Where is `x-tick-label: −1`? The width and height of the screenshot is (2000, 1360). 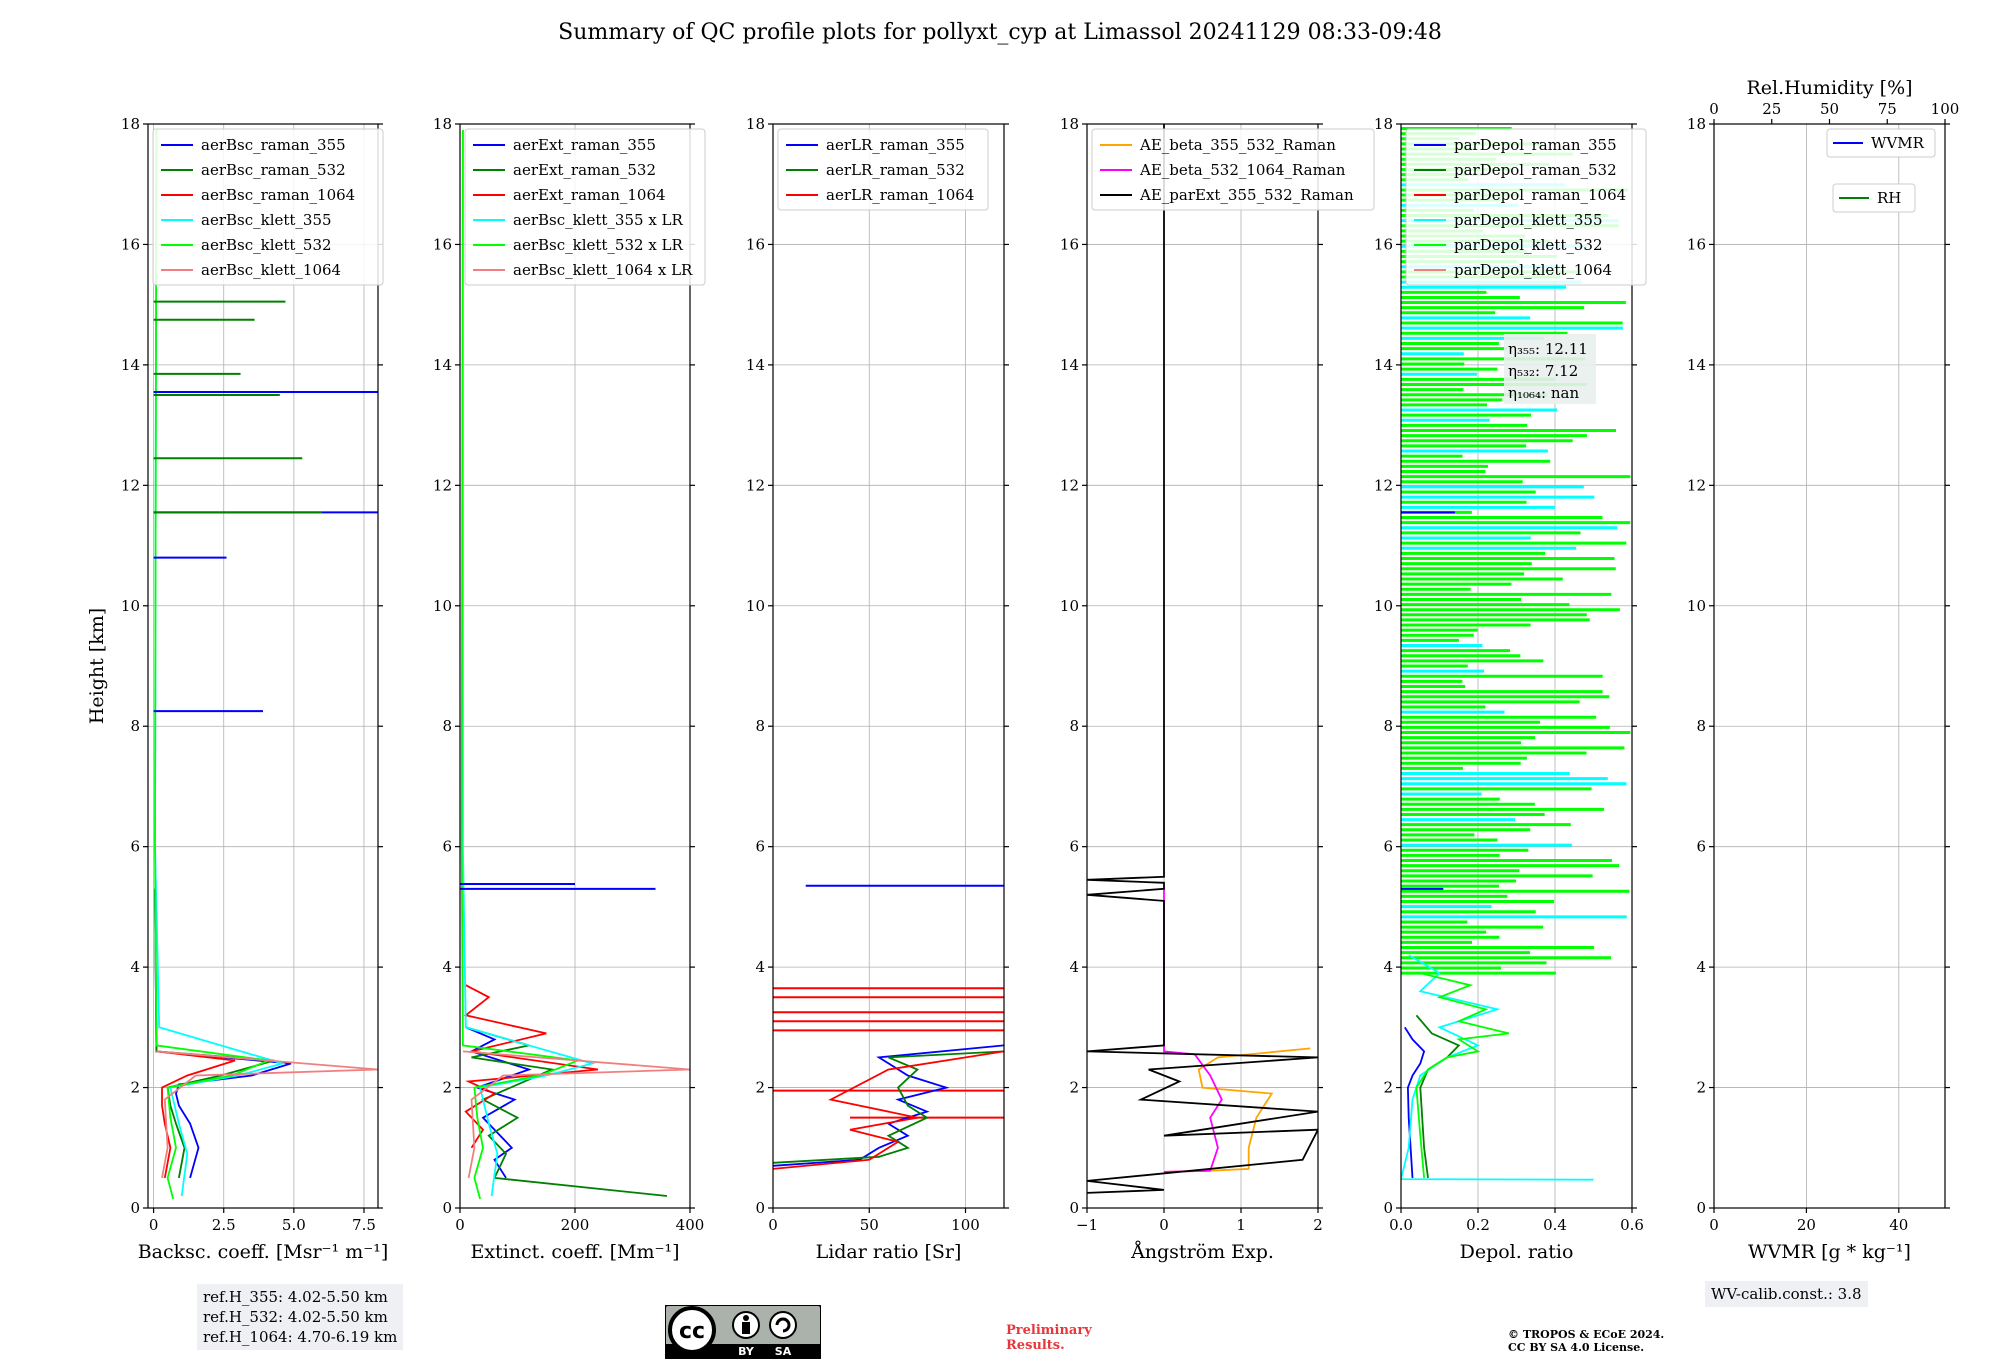 x-tick-label: −1 is located at coordinates (1087, 1225).